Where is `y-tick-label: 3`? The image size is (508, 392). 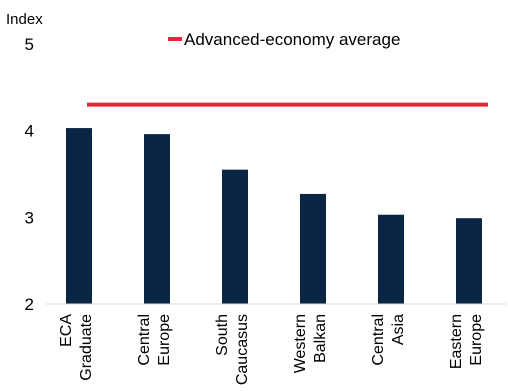
y-tick-label: 3 is located at coordinates (29, 217).